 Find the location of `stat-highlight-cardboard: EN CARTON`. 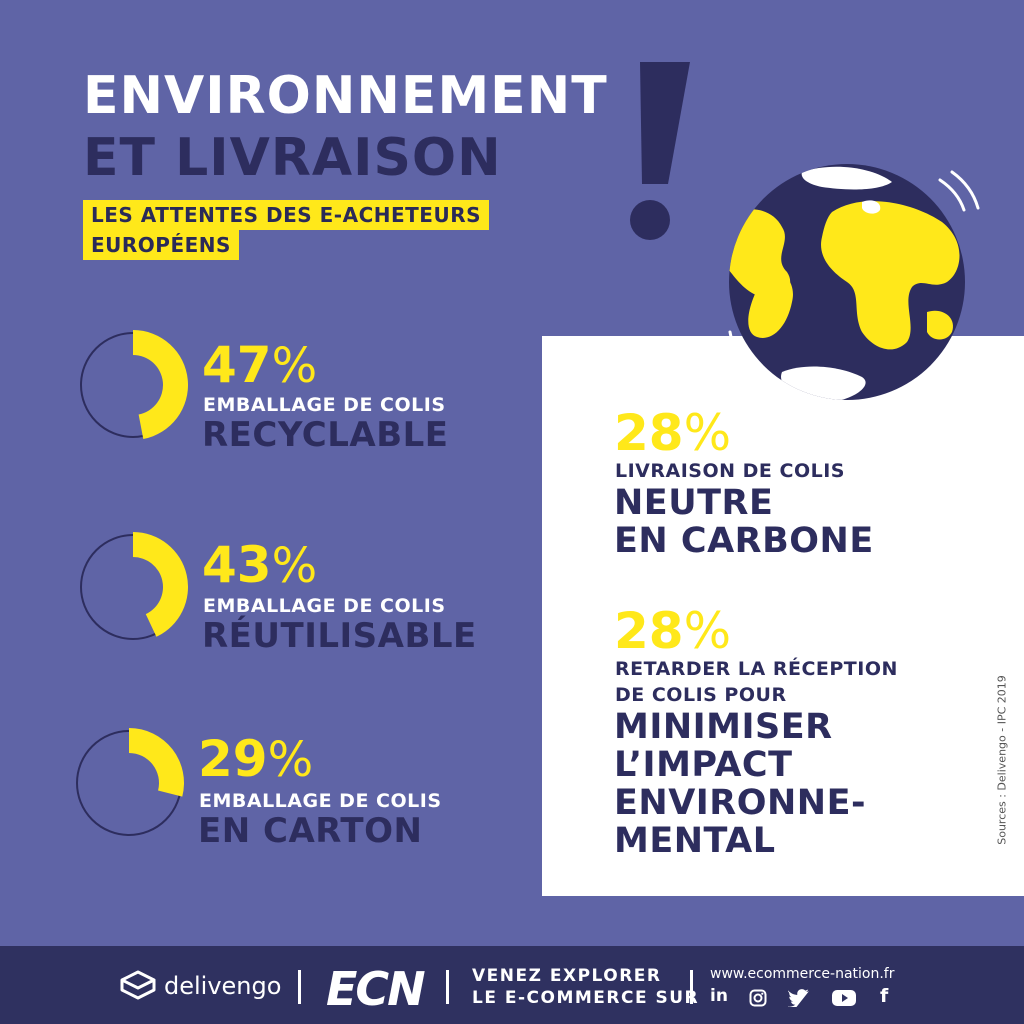

stat-highlight-cardboard: EN CARTON is located at coordinates (310, 831).